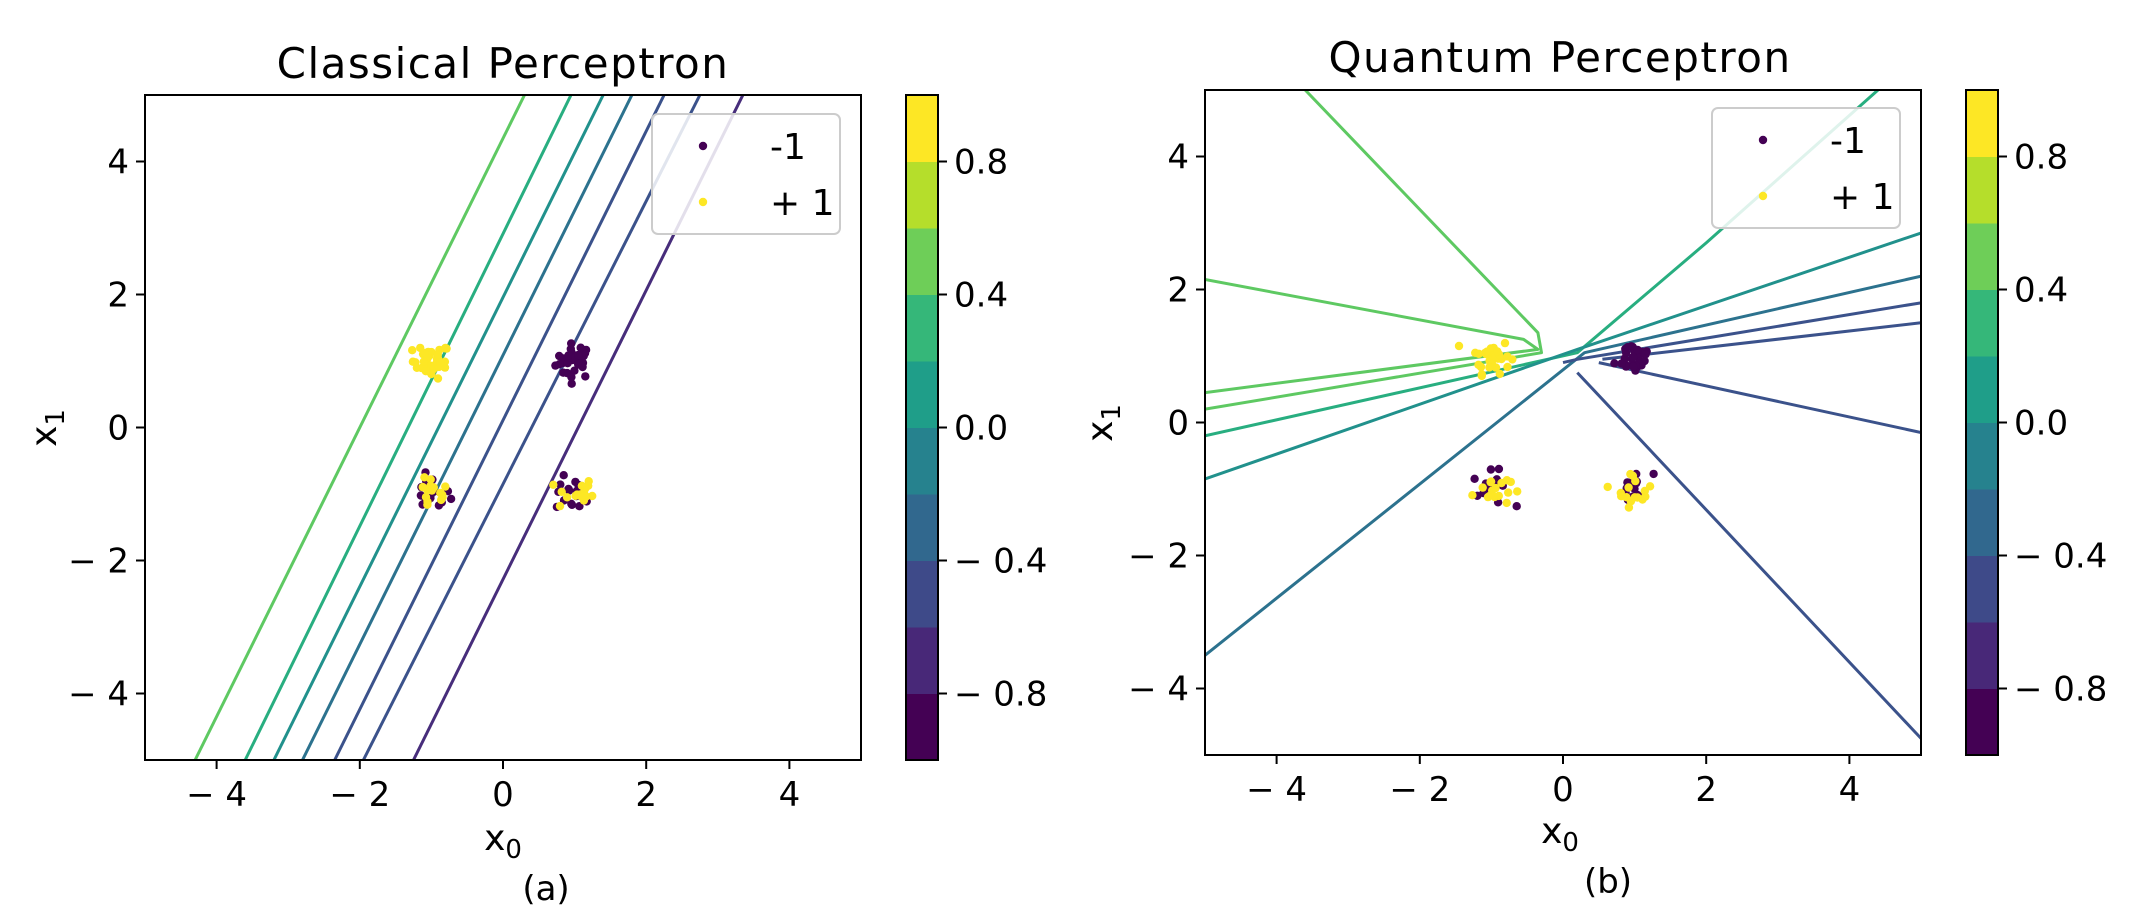  What do you see at coordinates (1560, 834) in the screenshot?
I see `x-axis-label: x0` at bounding box center [1560, 834].